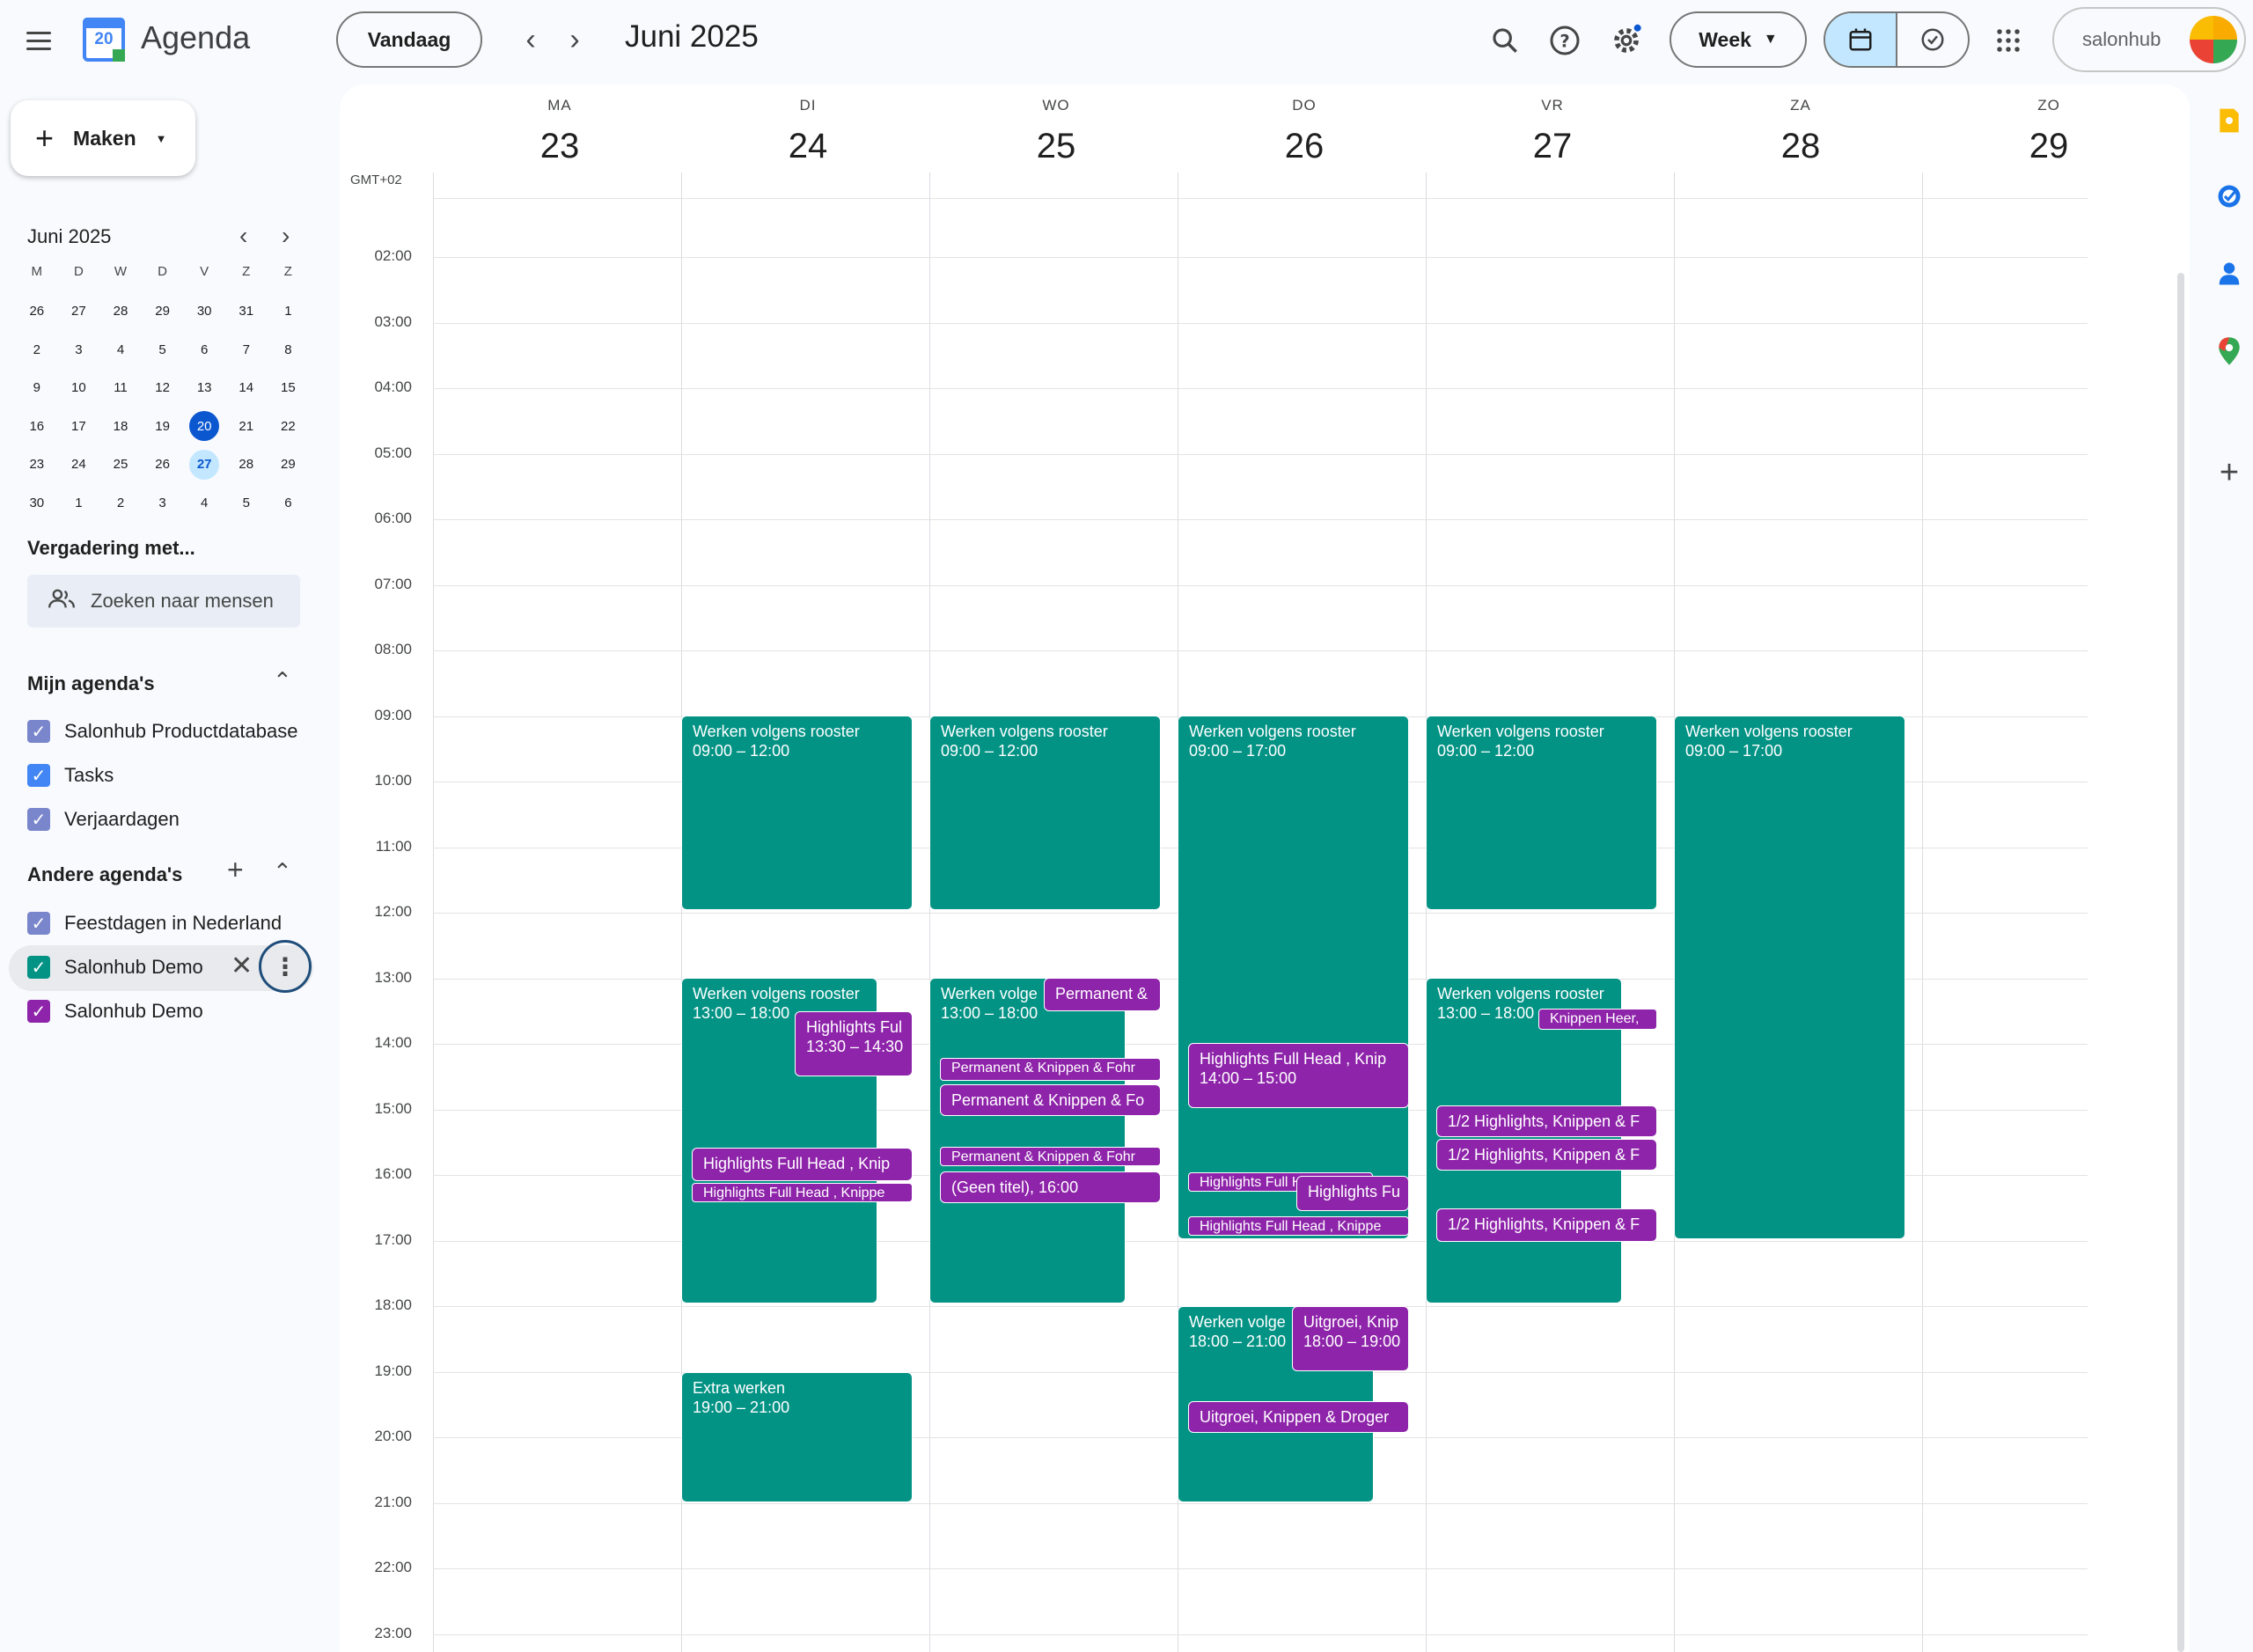 The width and height of the screenshot is (2253, 1652). What do you see at coordinates (1027, 1140) in the screenshot?
I see `event-block: Werken volge 13:00 – 18:00` at bounding box center [1027, 1140].